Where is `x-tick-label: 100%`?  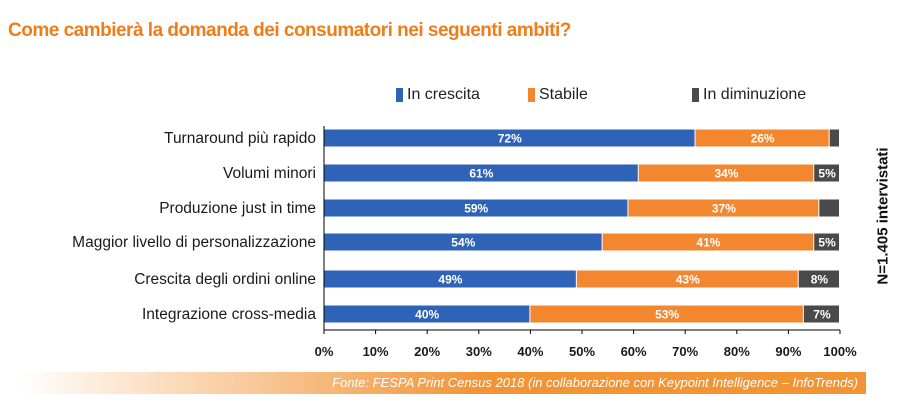
x-tick-label: 100% is located at coordinates (840, 351).